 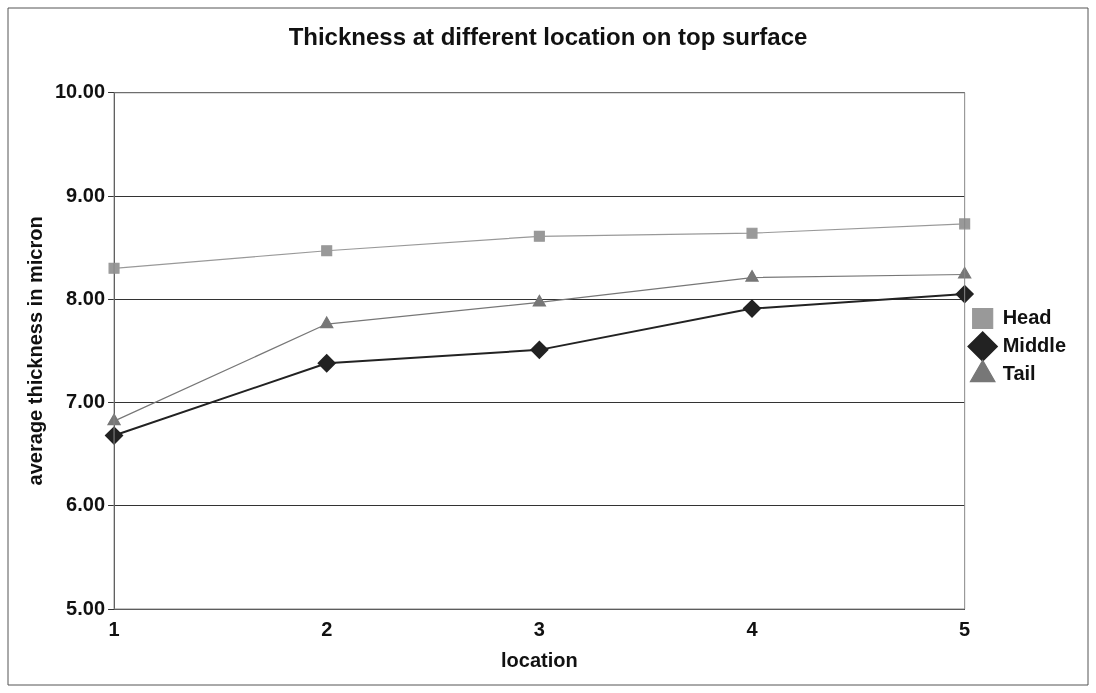 What do you see at coordinates (114, 628) in the screenshot?
I see `x-tick-label: 1` at bounding box center [114, 628].